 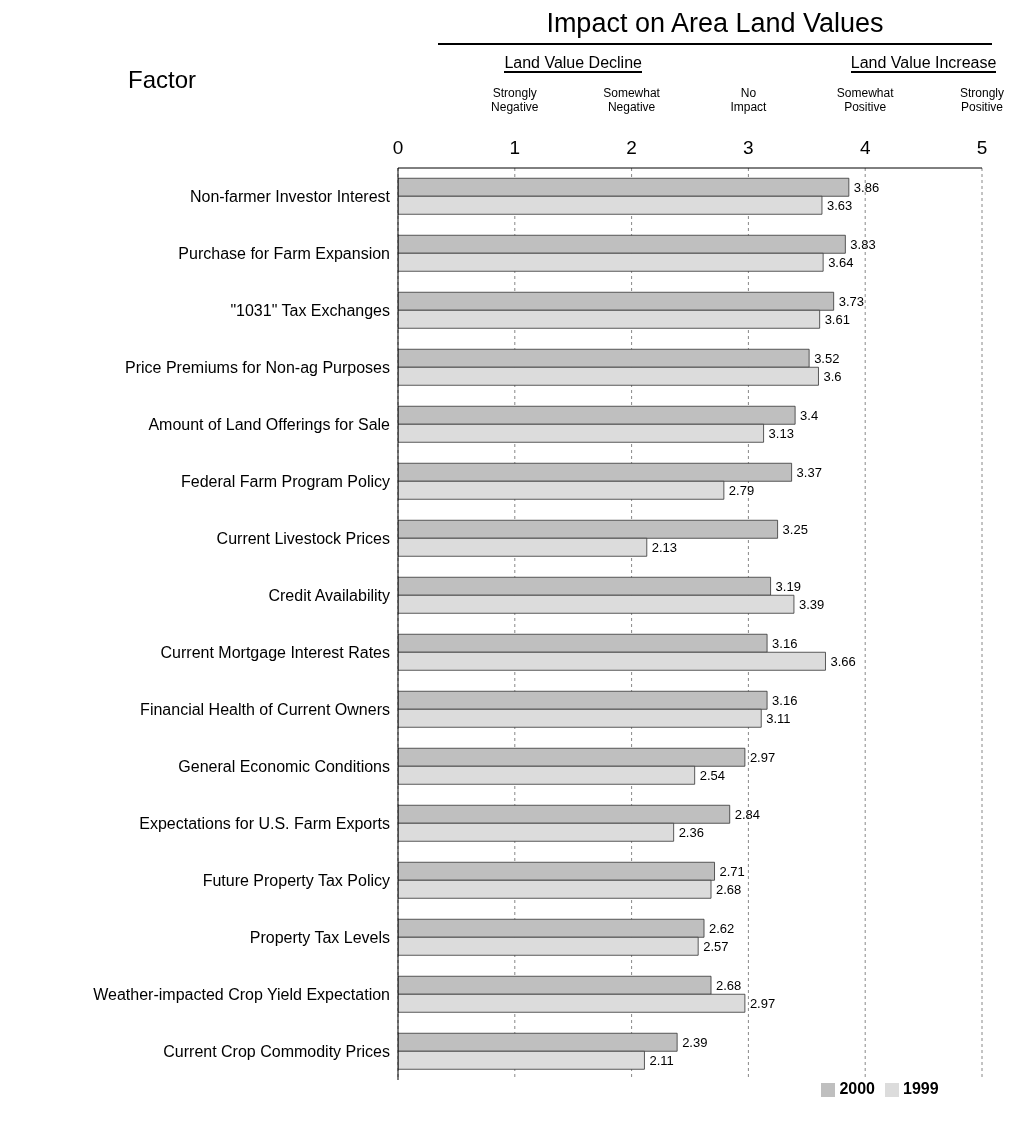 I want to click on data-label: 3.73, so click(x=851, y=301).